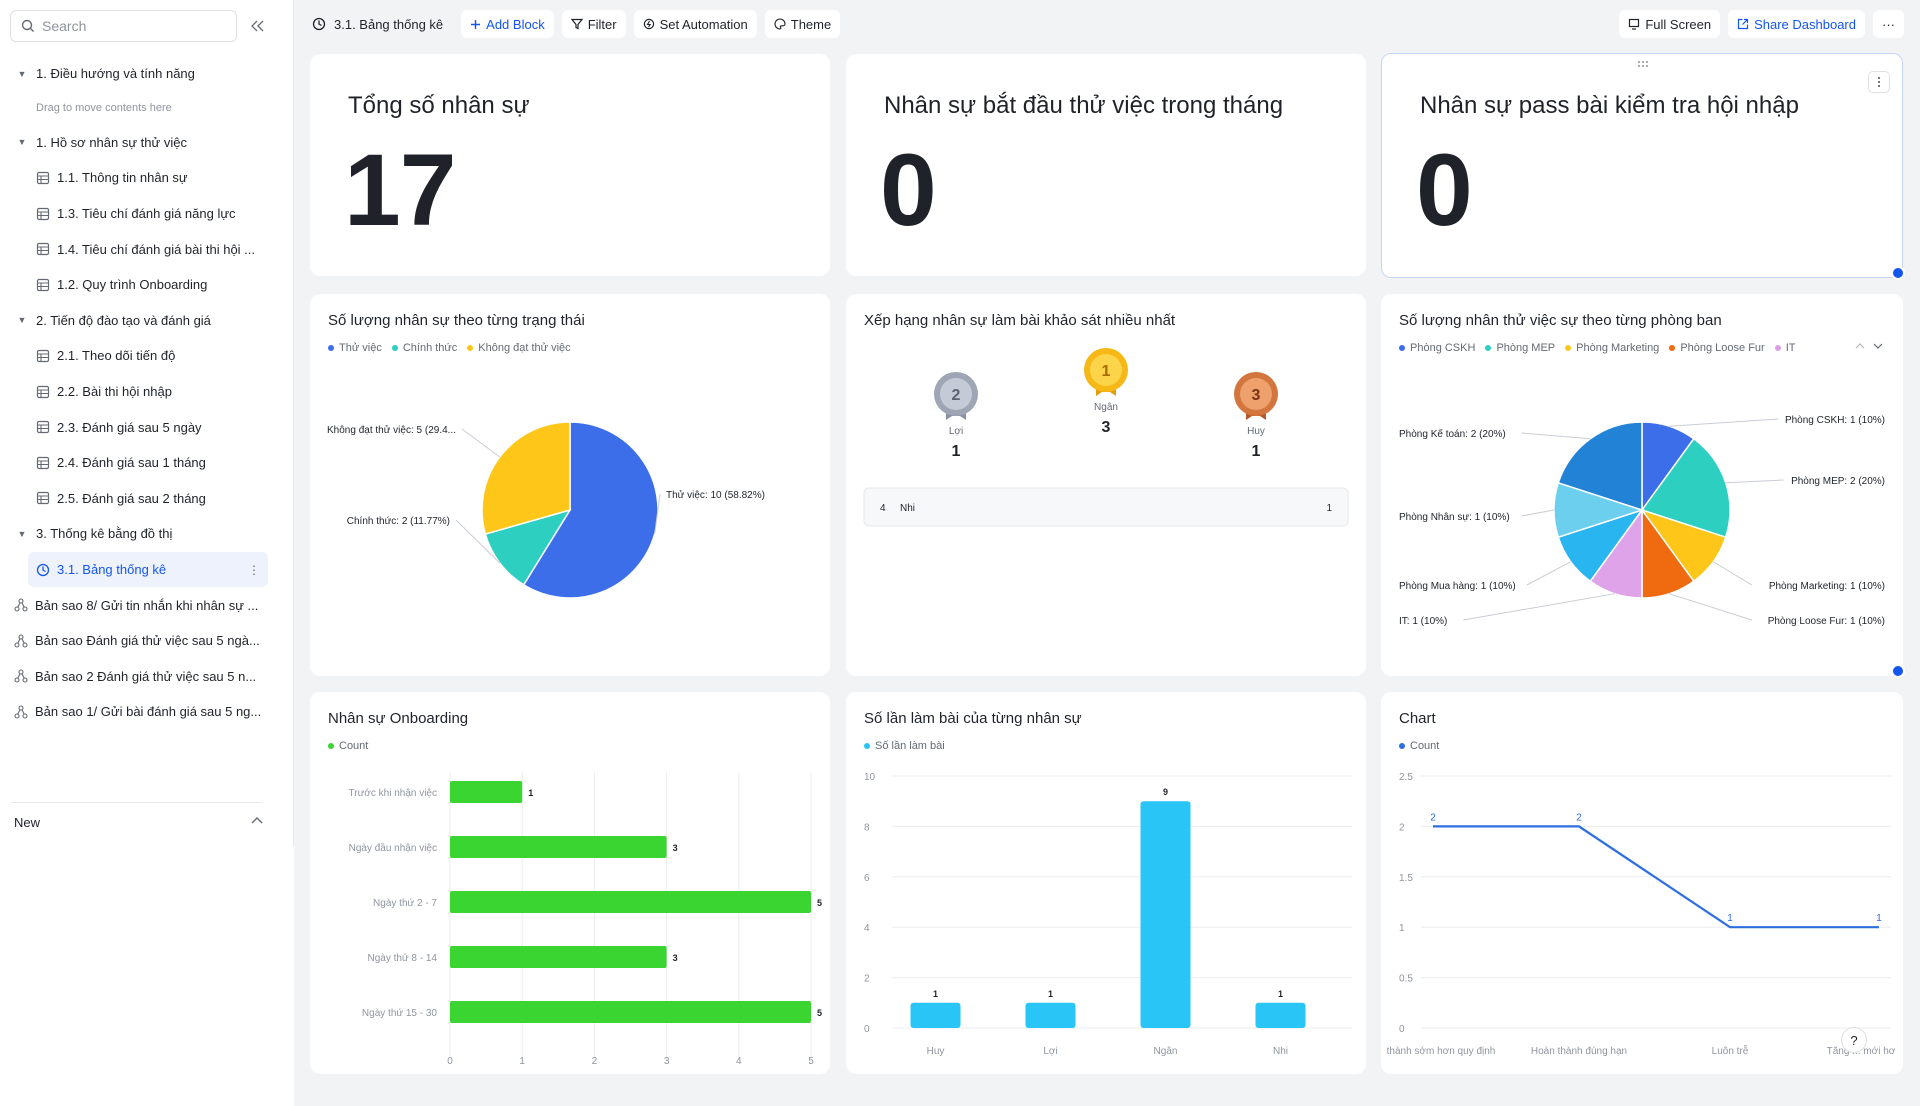 This screenshot has width=1920, height=1106. I want to click on legend-item: Phòng CSKH, so click(1437, 348).